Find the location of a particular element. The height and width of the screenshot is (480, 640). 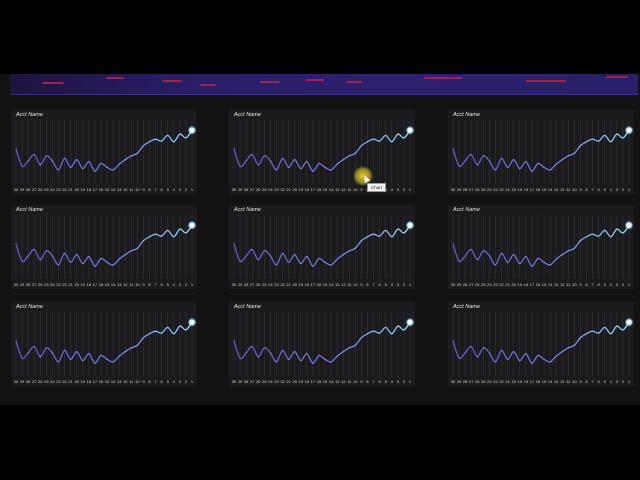

x-tick-label: 20 is located at coordinates (294, 284).